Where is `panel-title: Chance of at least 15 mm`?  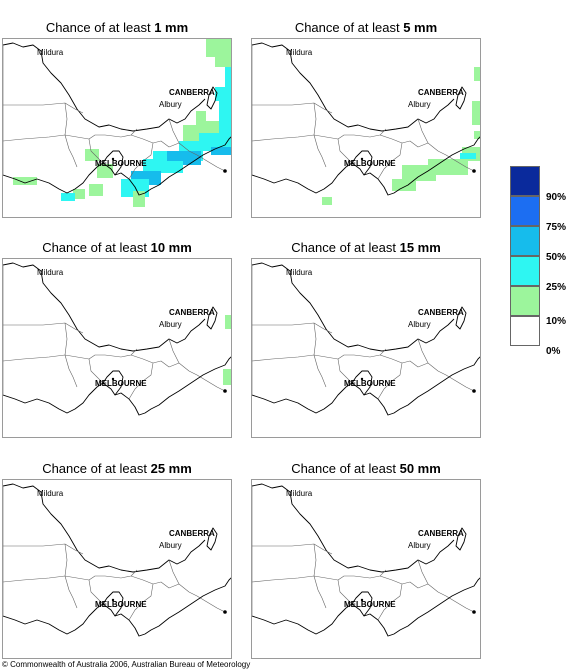 panel-title: Chance of at least 15 mm is located at coordinates (366, 247).